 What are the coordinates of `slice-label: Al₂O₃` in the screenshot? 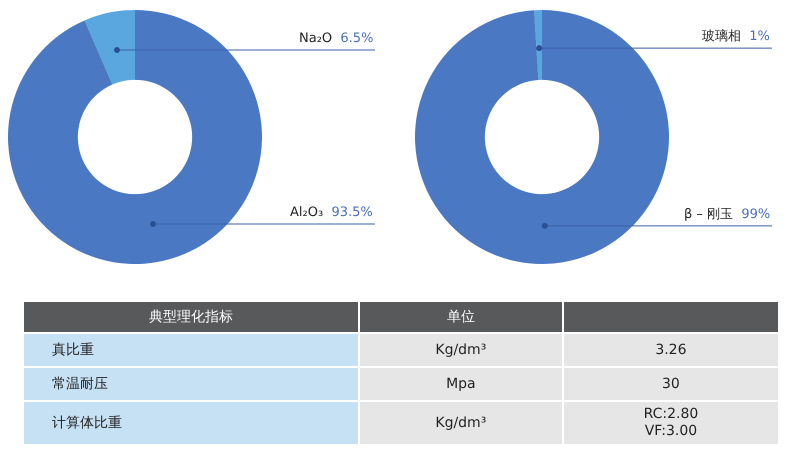 It's located at (307, 212).